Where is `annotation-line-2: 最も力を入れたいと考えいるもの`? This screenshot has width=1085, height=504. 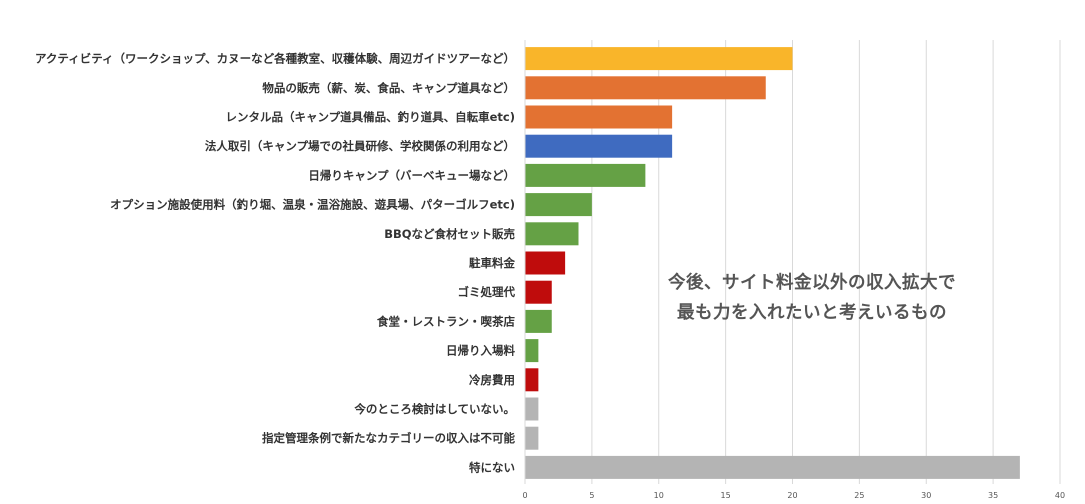
annotation-line-2: 最も力を入れたいと考えいるもの is located at coordinates (812, 313).